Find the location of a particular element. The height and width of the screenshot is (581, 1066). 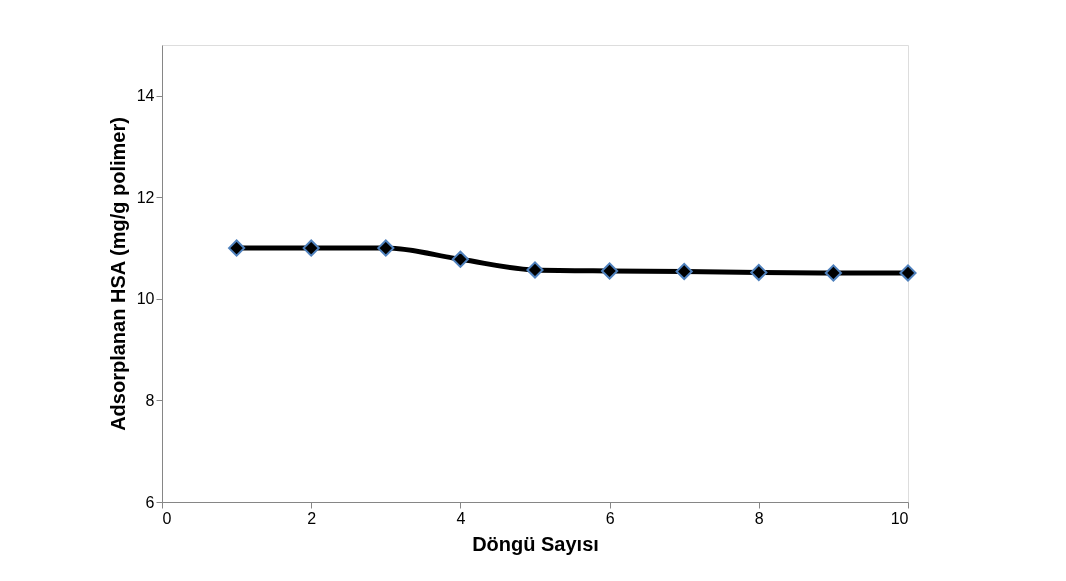

x-tick-label: 6 is located at coordinates (610, 518).